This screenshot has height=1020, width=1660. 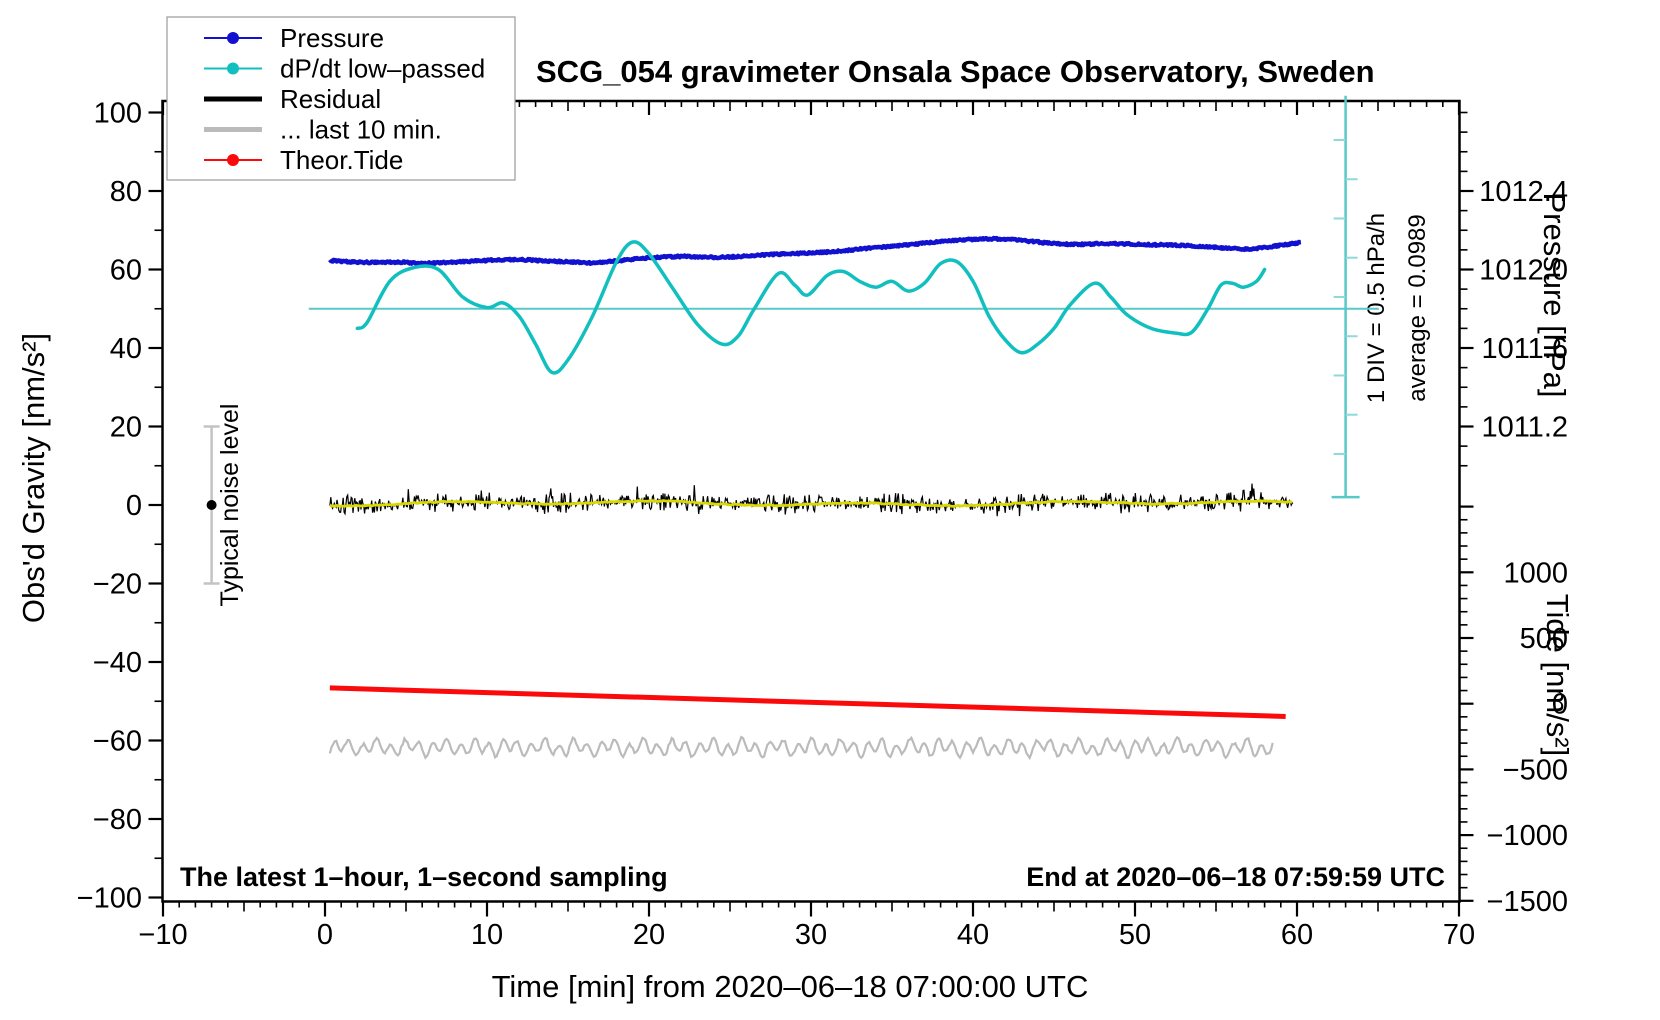 I want to click on legend-item: Pressure, so click(x=294, y=38).